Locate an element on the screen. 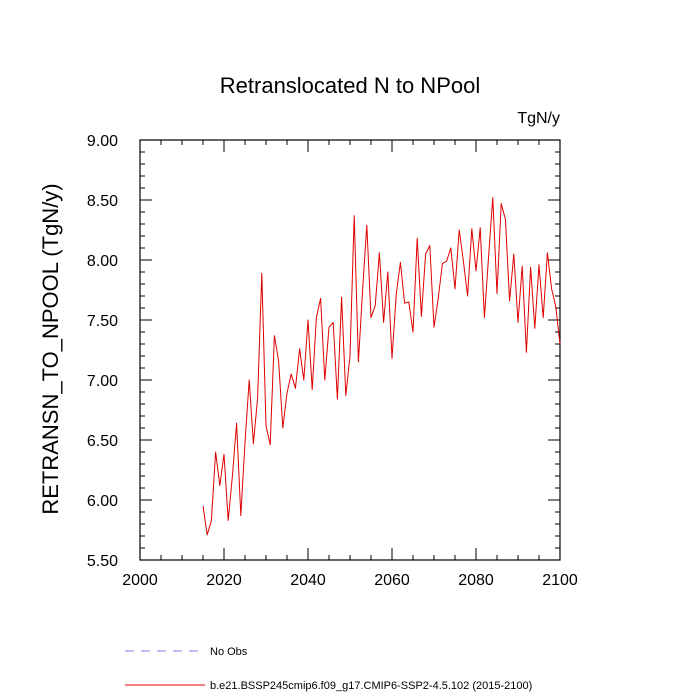  chart-title: Retranslocated N to NPool is located at coordinates (350, 85).